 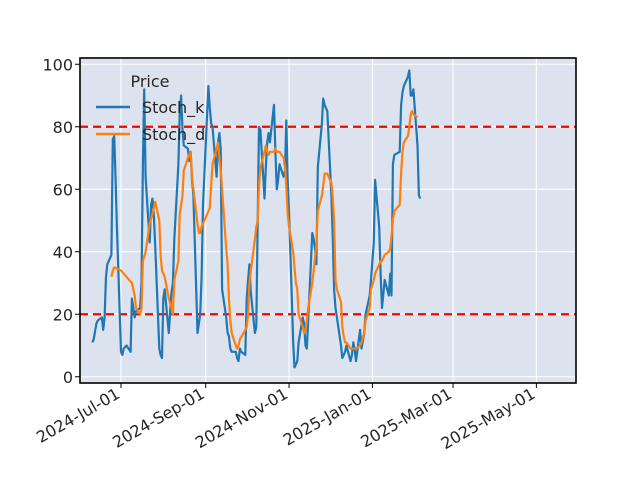 I want to click on x-tick-label: 2024-Sep-01, so click(x=158, y=418).